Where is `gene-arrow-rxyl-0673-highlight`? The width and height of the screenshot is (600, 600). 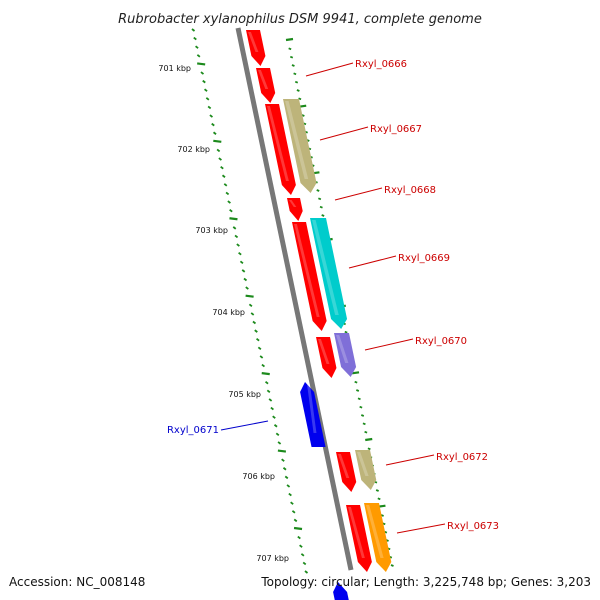 gene-arrow-rxyl-0673-highlight is located at coordinates (356, 532).